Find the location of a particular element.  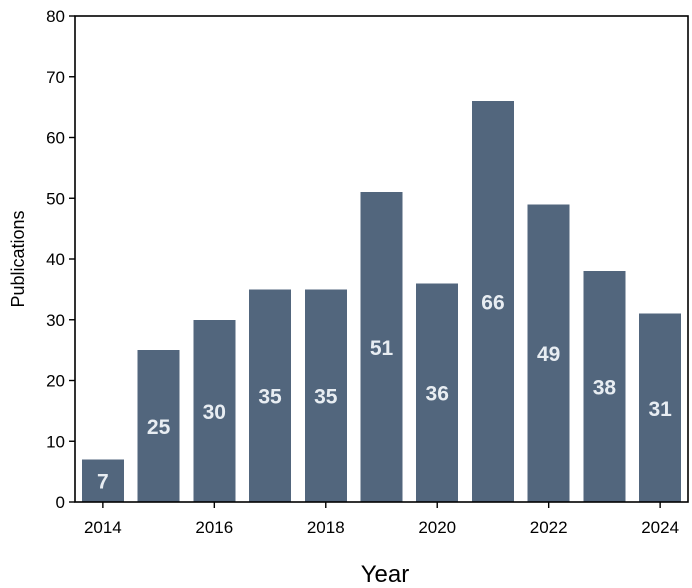

y-axis-ticks: 0 10 20 30 40 50 60 70 80 is located at coordinates (60, 259).